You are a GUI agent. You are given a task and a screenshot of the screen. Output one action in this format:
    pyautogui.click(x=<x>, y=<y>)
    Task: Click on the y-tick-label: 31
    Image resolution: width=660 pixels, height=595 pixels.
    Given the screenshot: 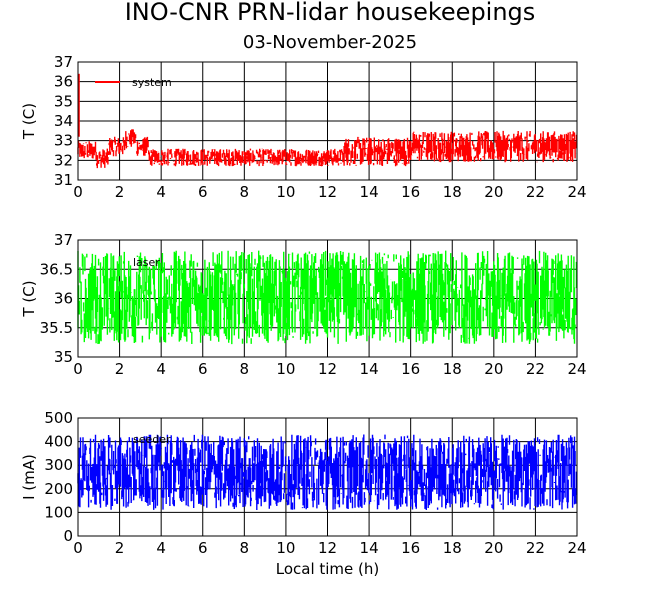 What is the action you would take?
    pyautogui.click(x=63, y=180)
    